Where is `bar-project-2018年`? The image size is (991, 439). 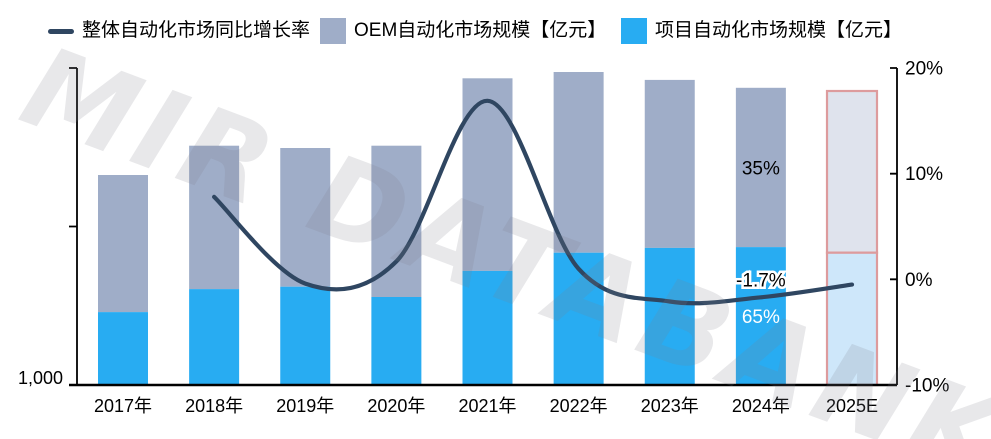 bar-project-2018年 is located at coordinates (214, 337).